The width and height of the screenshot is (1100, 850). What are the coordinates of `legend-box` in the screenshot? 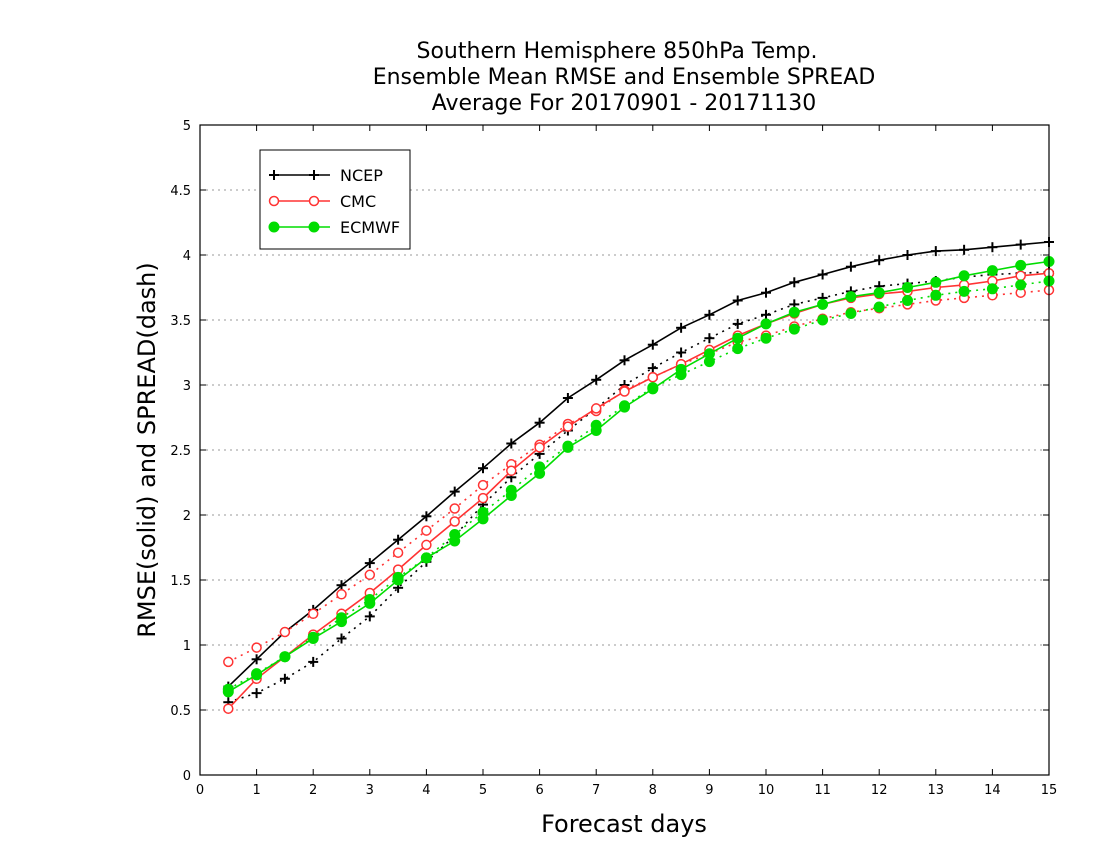 It's located at (335, 199).